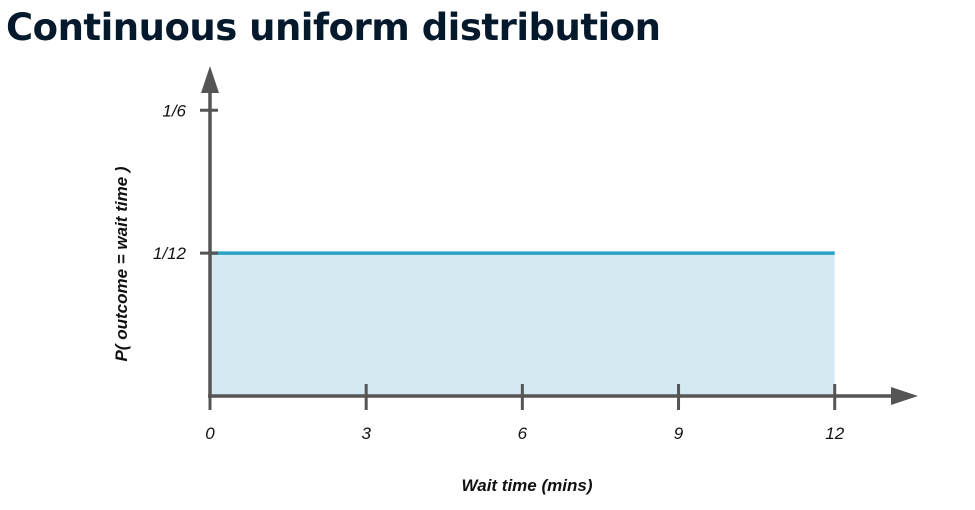  What do you see at coordinates (210, 232) in the screenshot?
I see `y-axis` at bounding box center [210, 232].